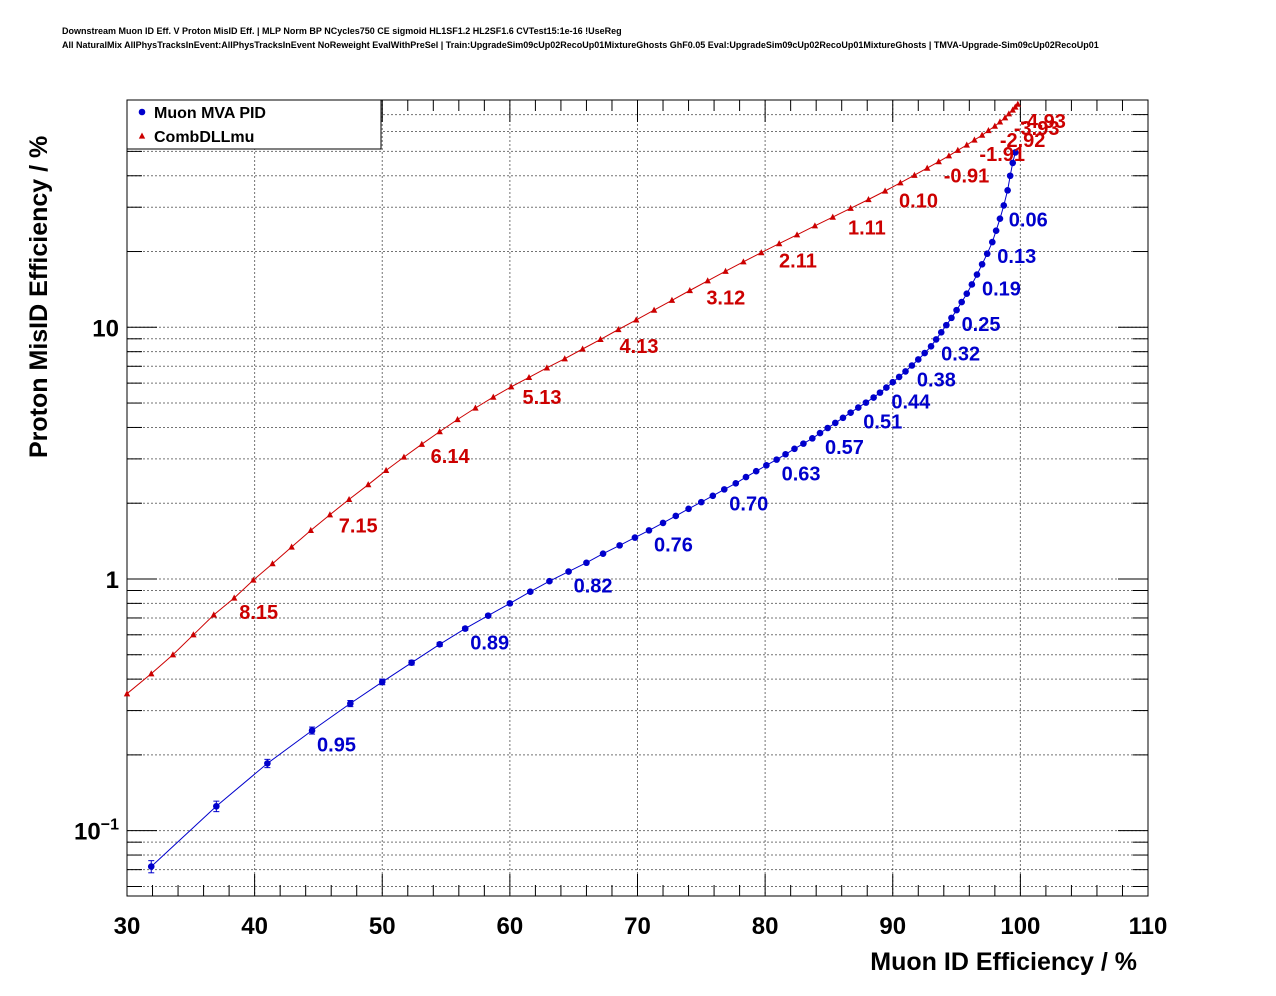 This screenshot has width=1276, height=996. What do you see at coordinates (105, 328) in the screenshot?
I see `y-tick-label: 10` at bounding box center [105, 328].